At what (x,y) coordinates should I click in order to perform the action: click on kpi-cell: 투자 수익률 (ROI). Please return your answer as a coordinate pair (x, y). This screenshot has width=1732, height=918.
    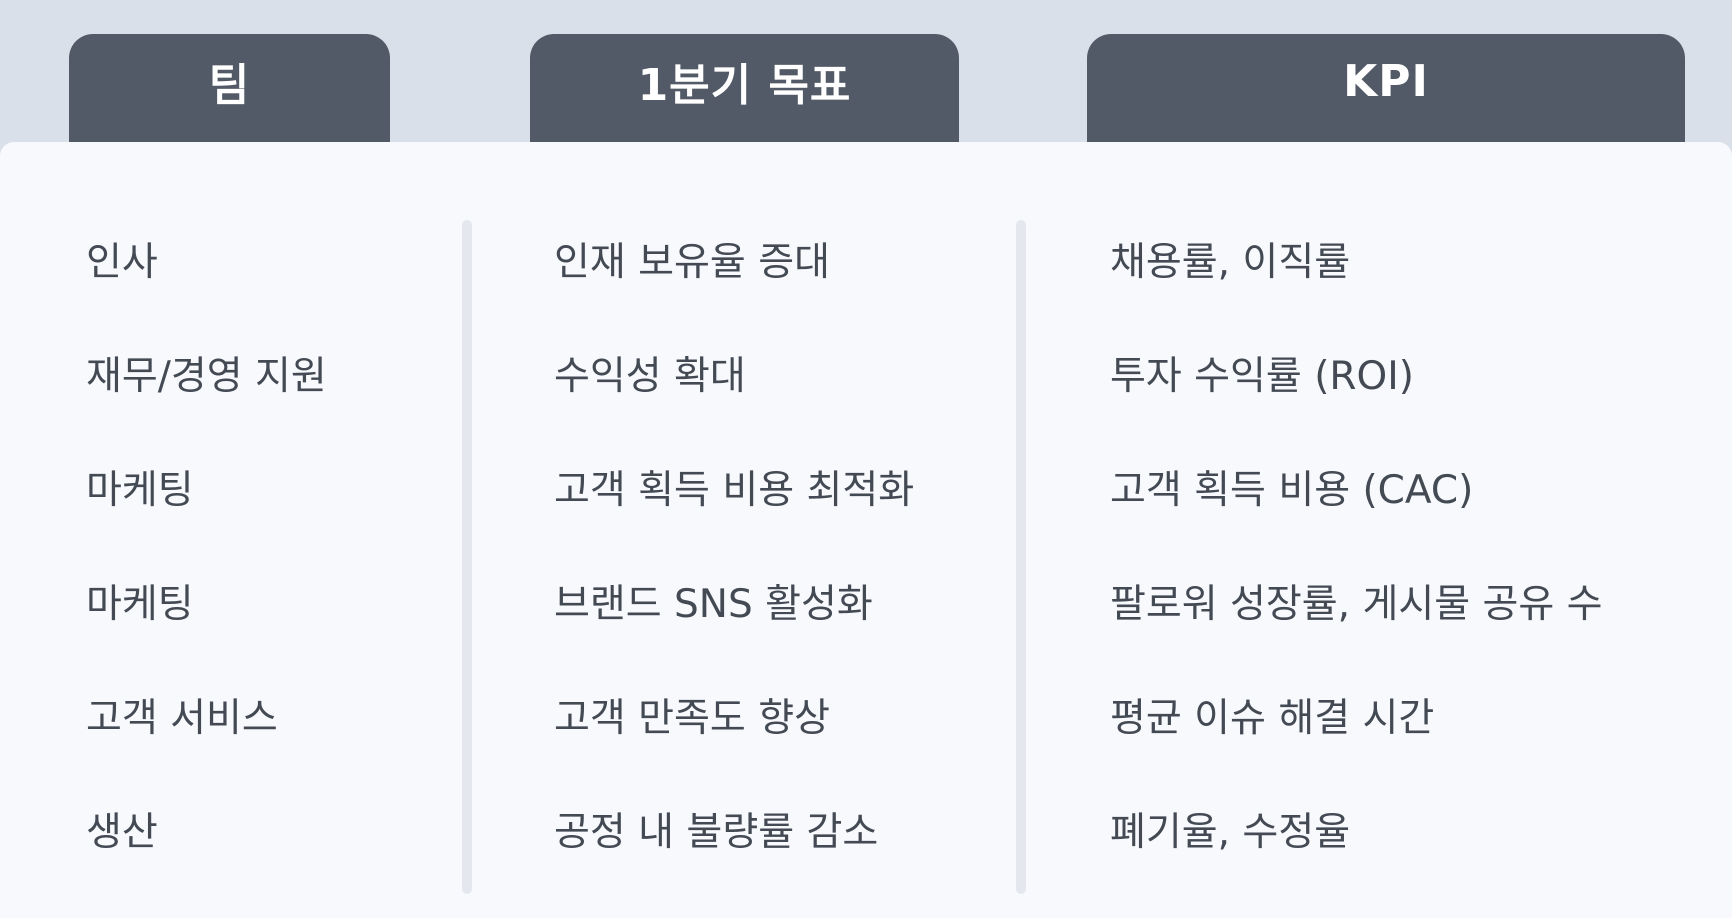
    Looking at the image, I should click on (1262, 376).